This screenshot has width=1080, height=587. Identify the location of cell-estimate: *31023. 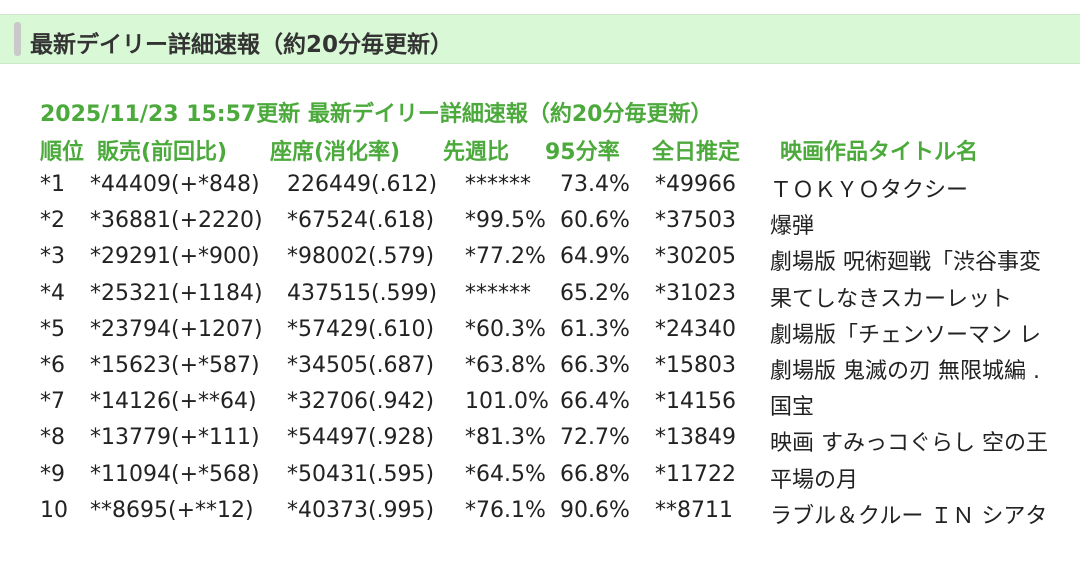
(695, 293).